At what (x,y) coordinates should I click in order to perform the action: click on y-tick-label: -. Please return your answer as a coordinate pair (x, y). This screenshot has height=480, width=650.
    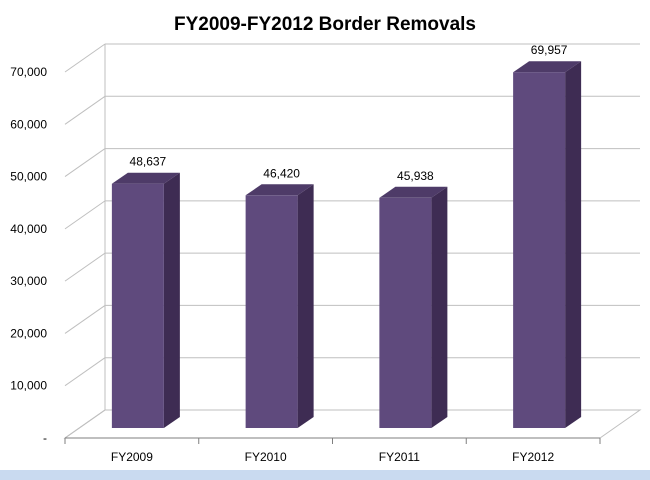
    Looking at the image, I should click on (45, 438).